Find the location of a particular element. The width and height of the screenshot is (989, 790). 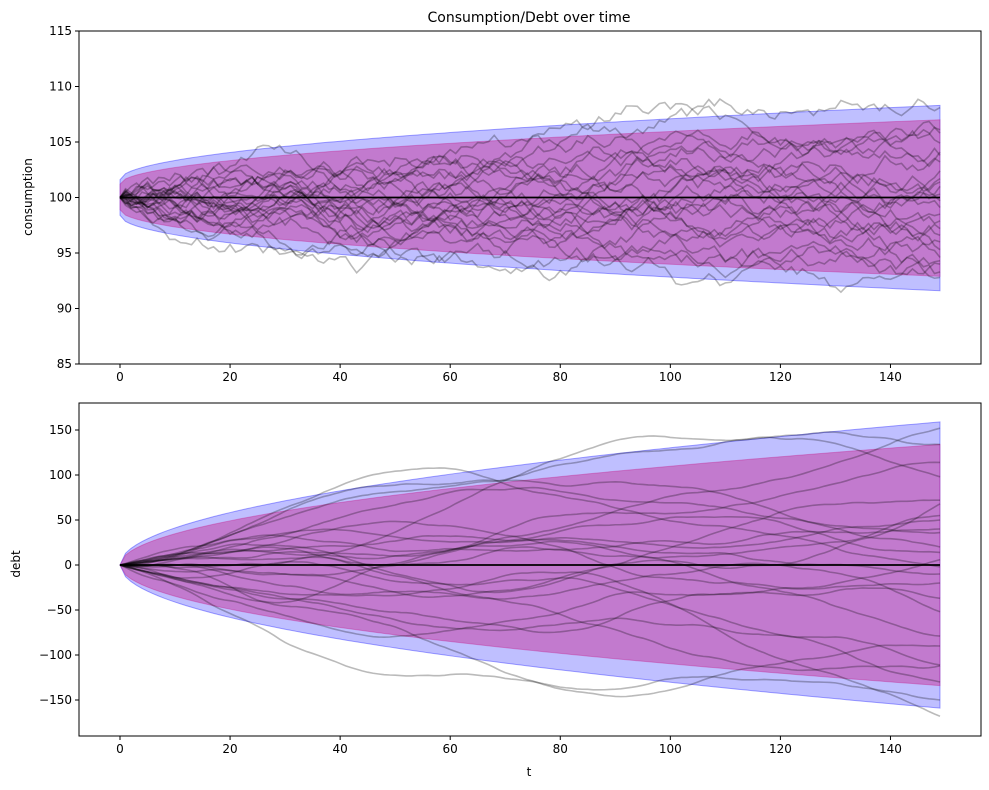

debt-y-tick-label: 150 is located at coordinates (60, 430).